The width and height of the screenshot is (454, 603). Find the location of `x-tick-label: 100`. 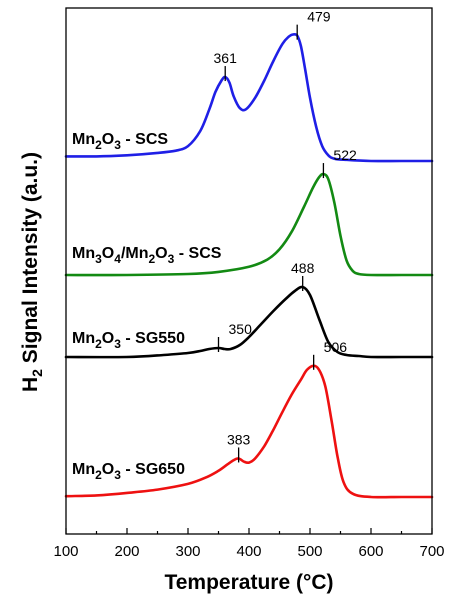

x-tick-label: 100 is located at coordinates (65, 551).